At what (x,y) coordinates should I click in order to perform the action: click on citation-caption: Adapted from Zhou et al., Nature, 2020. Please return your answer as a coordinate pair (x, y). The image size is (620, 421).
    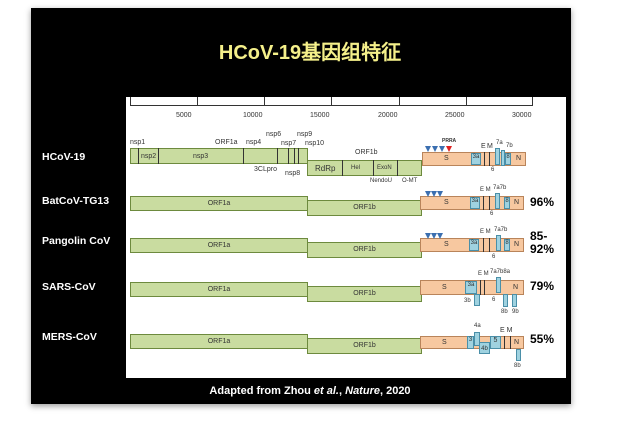
    Looking at the image, I should click on (310, 391).